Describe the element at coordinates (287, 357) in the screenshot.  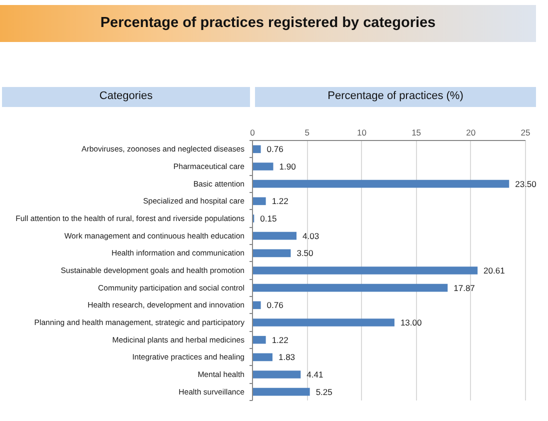
I see `data-label: 1.83` at that location.